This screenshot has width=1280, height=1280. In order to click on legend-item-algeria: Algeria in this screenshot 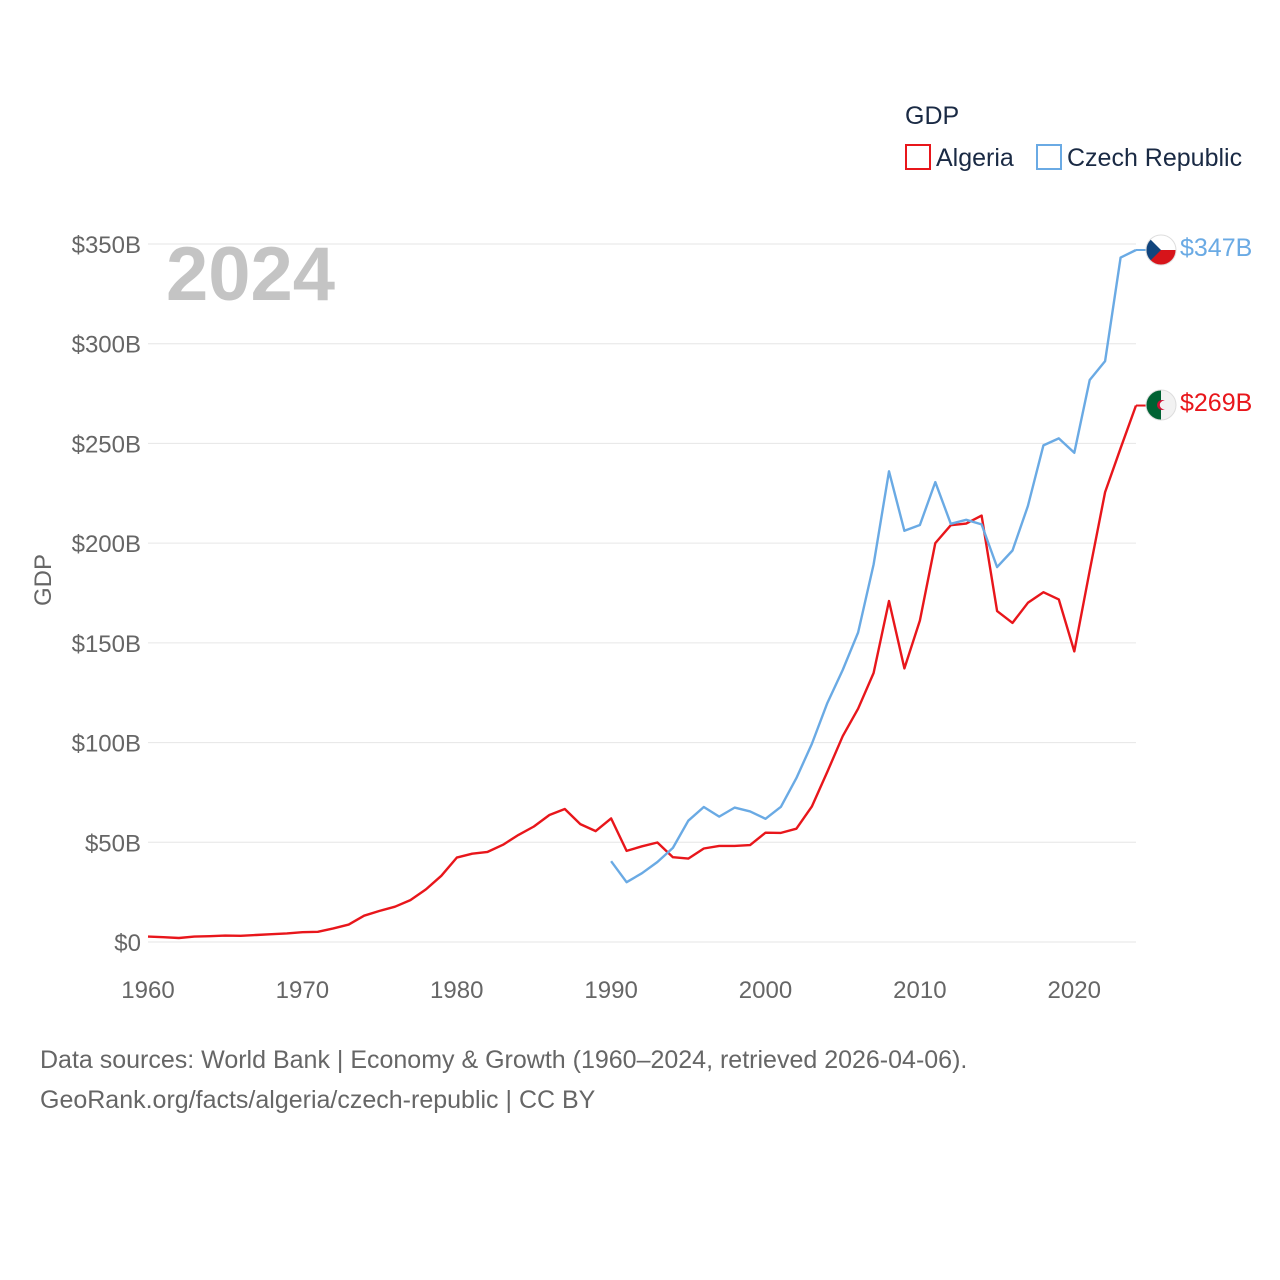, I will do `click(959, 158)`.